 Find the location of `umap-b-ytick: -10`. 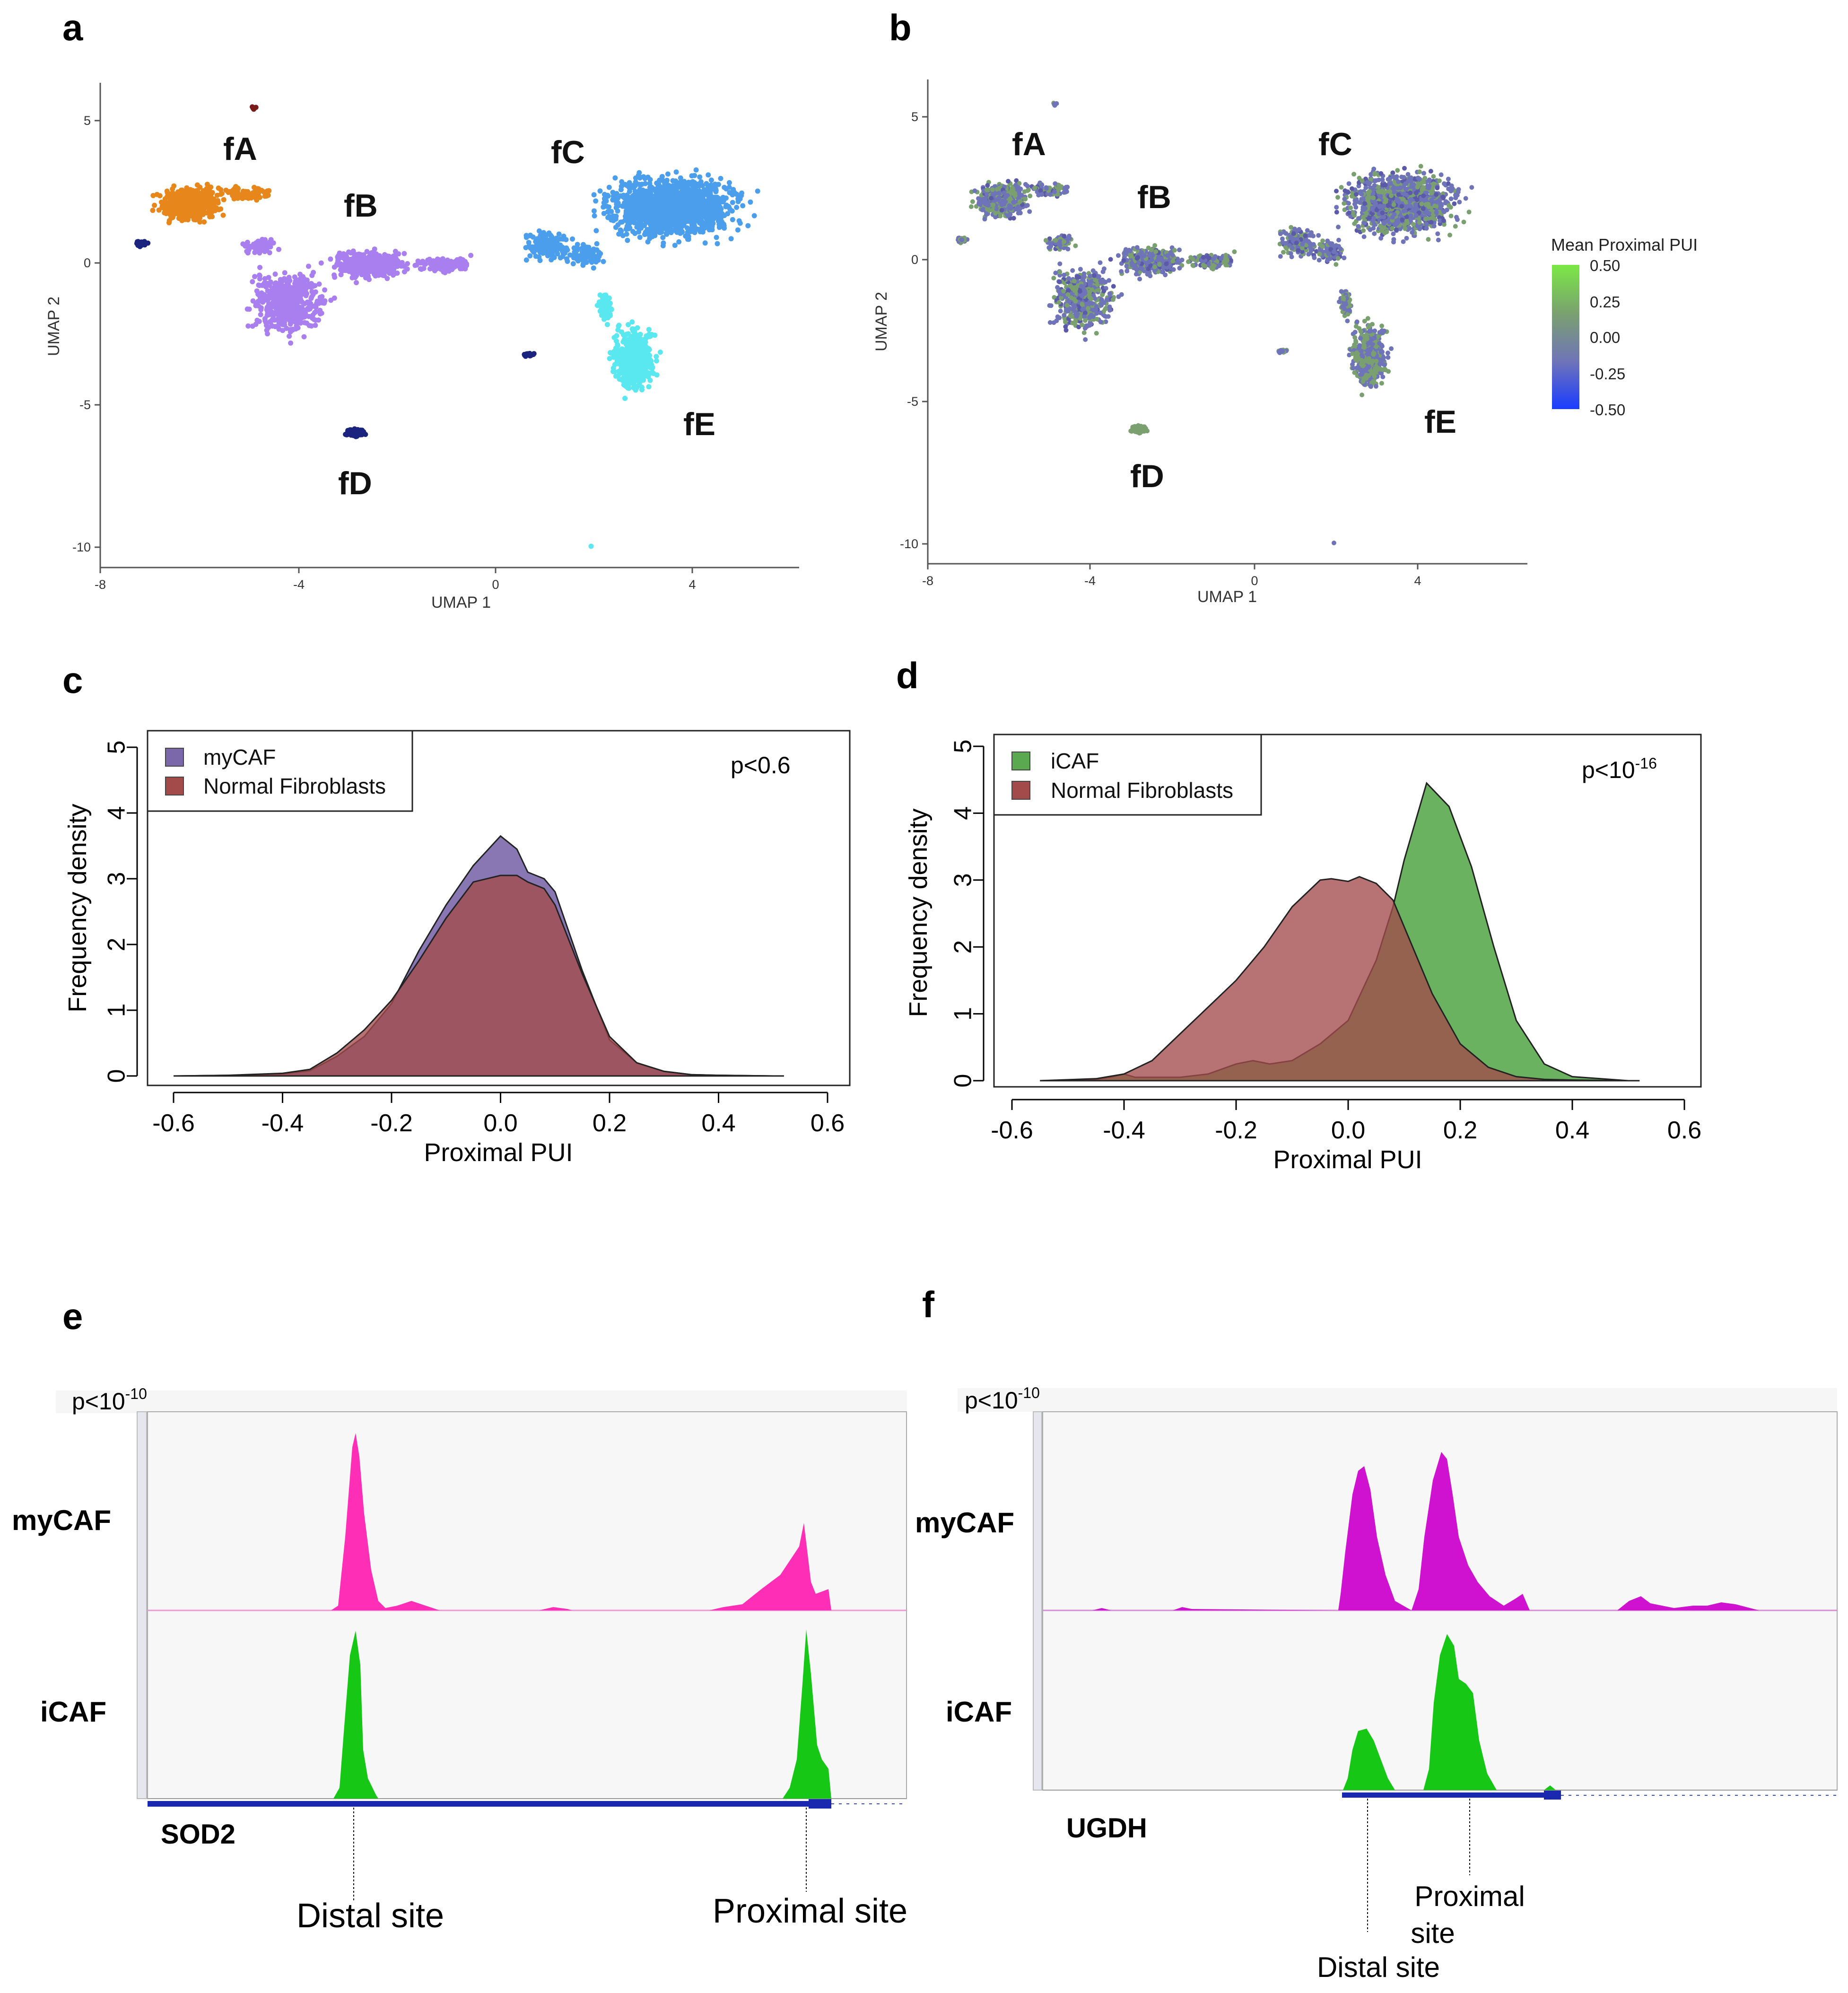

umap-b-ytick: -10 is located at coordinates (909, 544).